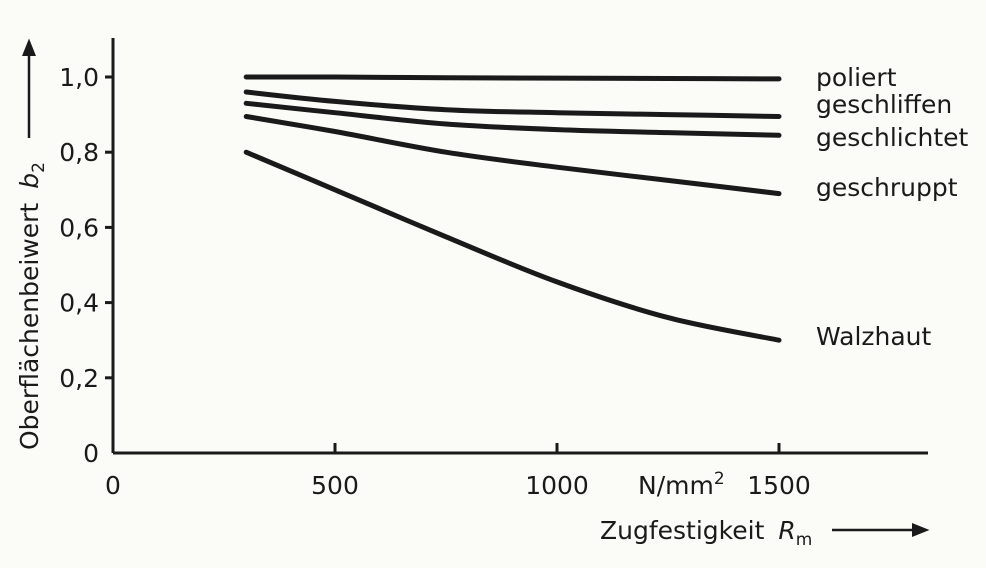 This screenshot has width=986, height=568. I want to click on x-tick-label: 1500, so click(779, 485).